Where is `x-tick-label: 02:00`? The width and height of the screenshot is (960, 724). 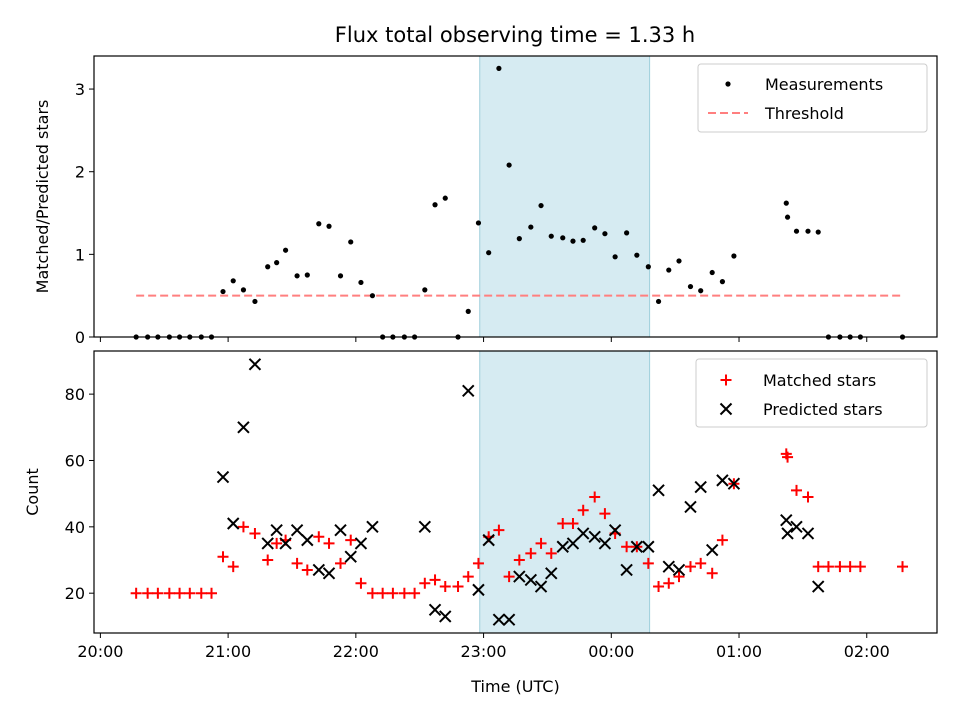 x-tick-label: 02:00 is located at coordinates (867, 651).